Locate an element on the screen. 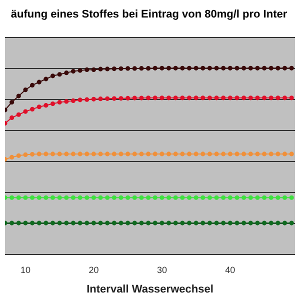 This screenshot has height=300, width=300. x-tick-label: 40 is located at coordinates (230, 269).